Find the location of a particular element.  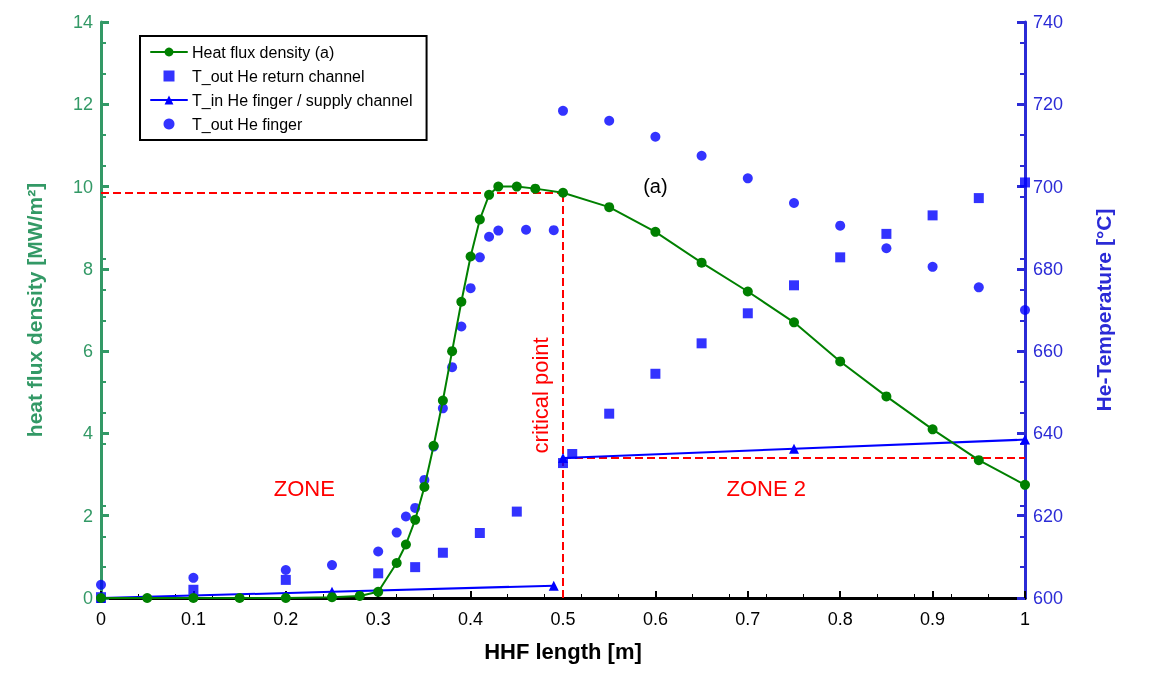

y-tick-label: 6 is located at coordinates (87, 351).